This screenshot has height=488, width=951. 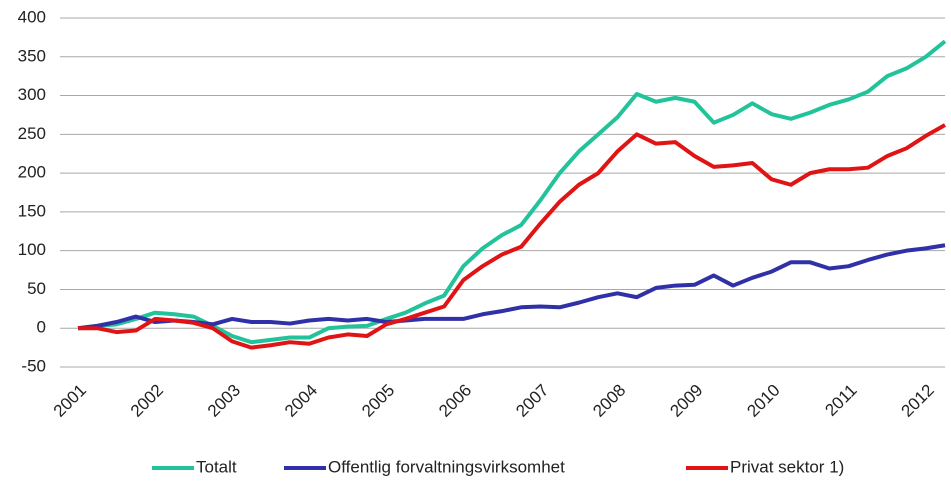 I want to click on x-tick-label: 2007, so click(x=532, y=401).